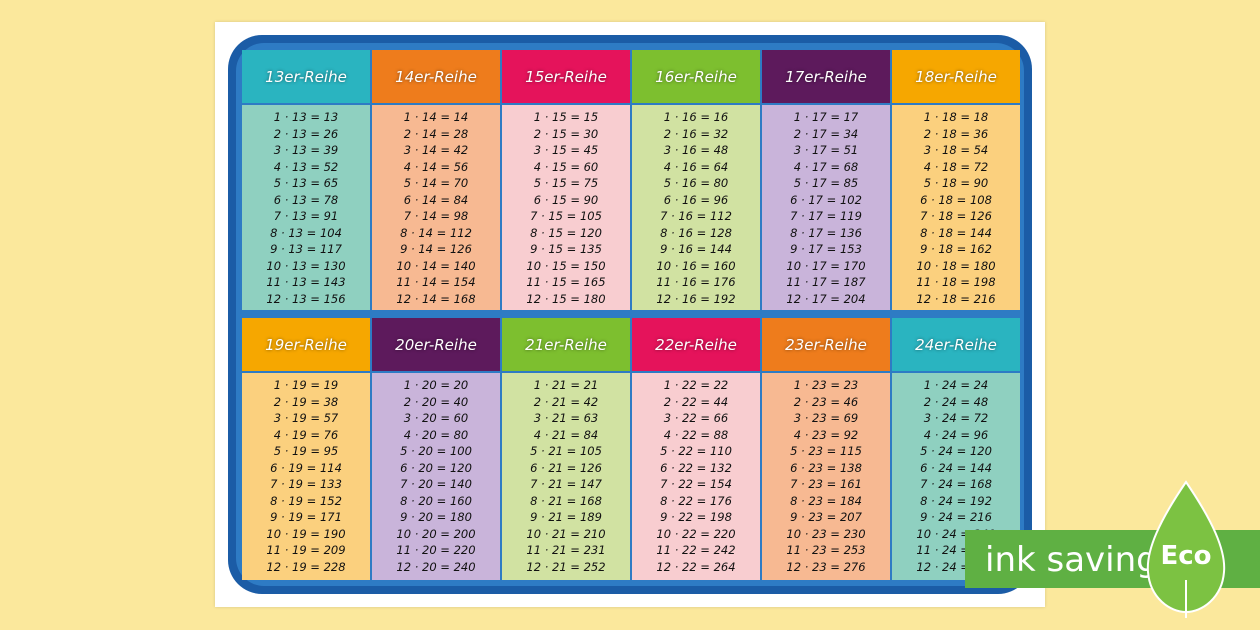 This screenshot has width=1260, height=630. I want to click on equation: 3 · 22 = 66, so click(696, 418).